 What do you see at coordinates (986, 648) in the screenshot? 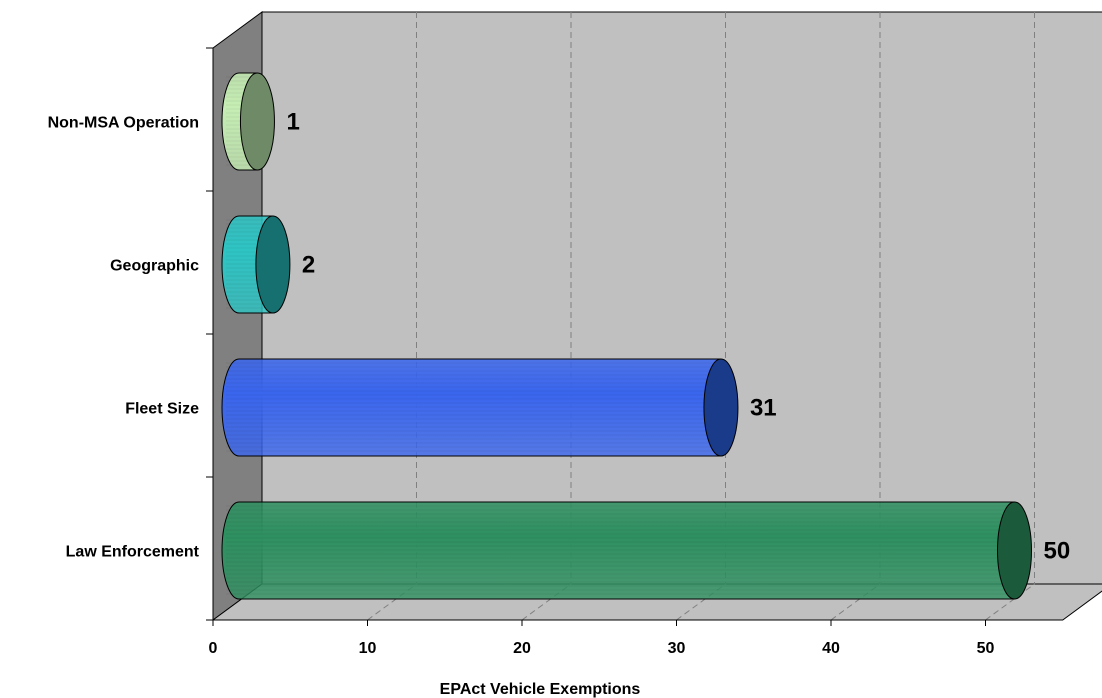
I see `x-tick-label: 50` at bounding box center [986, 648].